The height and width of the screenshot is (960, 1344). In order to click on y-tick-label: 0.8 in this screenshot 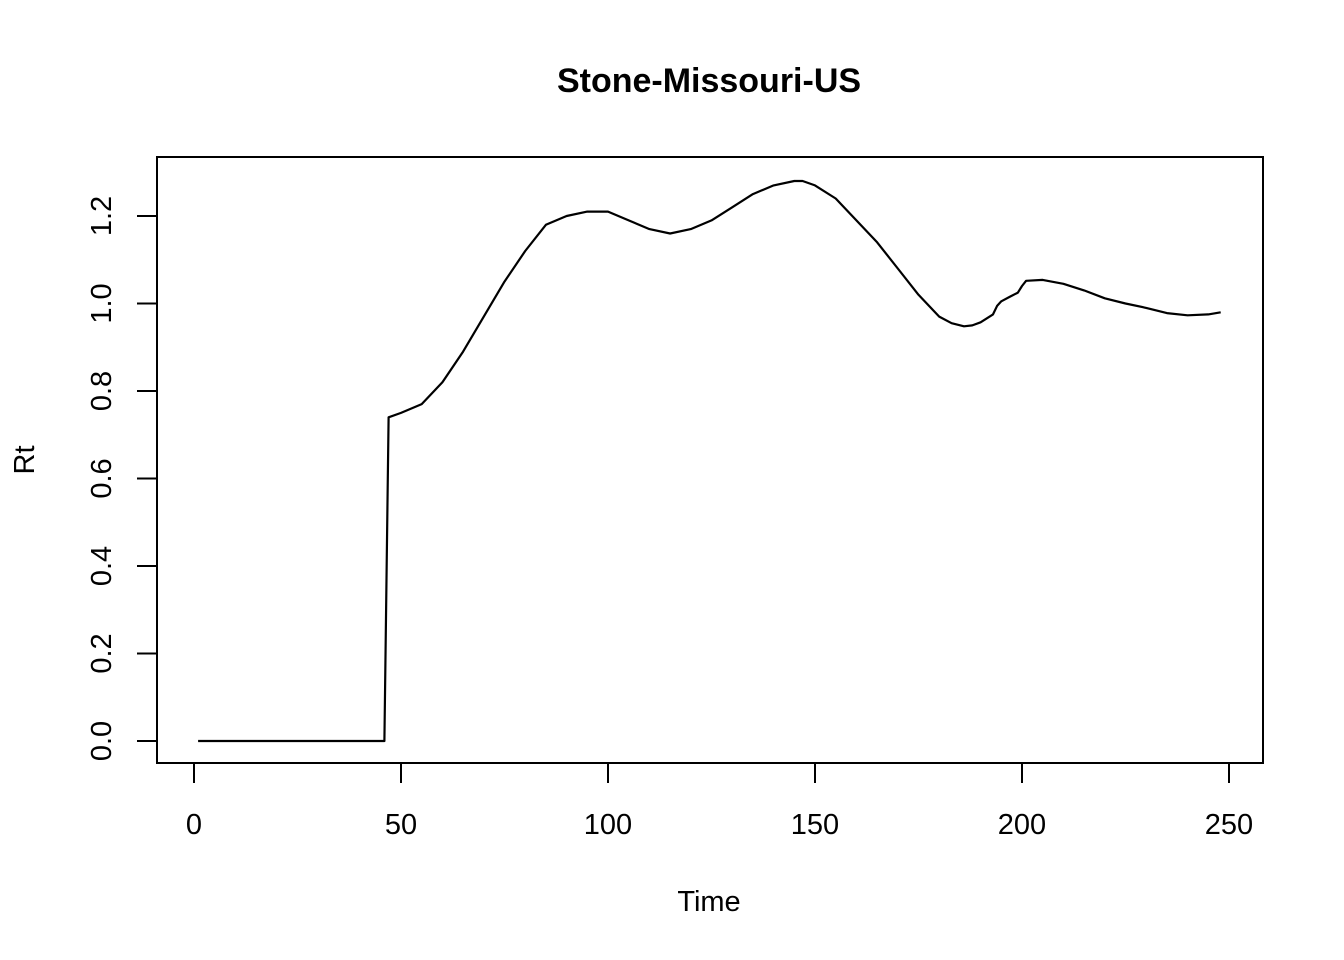, I will do `click(102, 391)`.